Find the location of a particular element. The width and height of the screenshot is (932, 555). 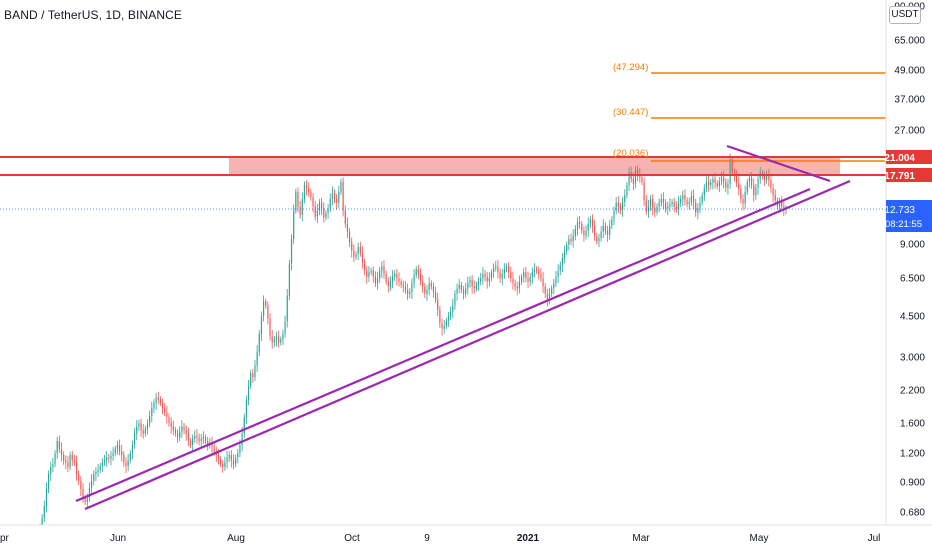

y-tick-label: 1.200 is located at coordinates (912, 454).